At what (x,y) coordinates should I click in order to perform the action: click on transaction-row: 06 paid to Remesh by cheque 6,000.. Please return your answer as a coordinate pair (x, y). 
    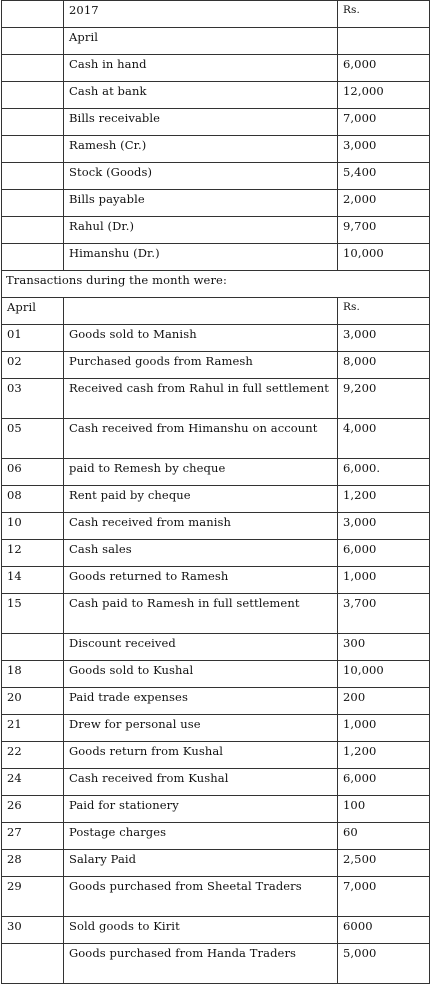
    Looking at the image, I should click on (215, 472).